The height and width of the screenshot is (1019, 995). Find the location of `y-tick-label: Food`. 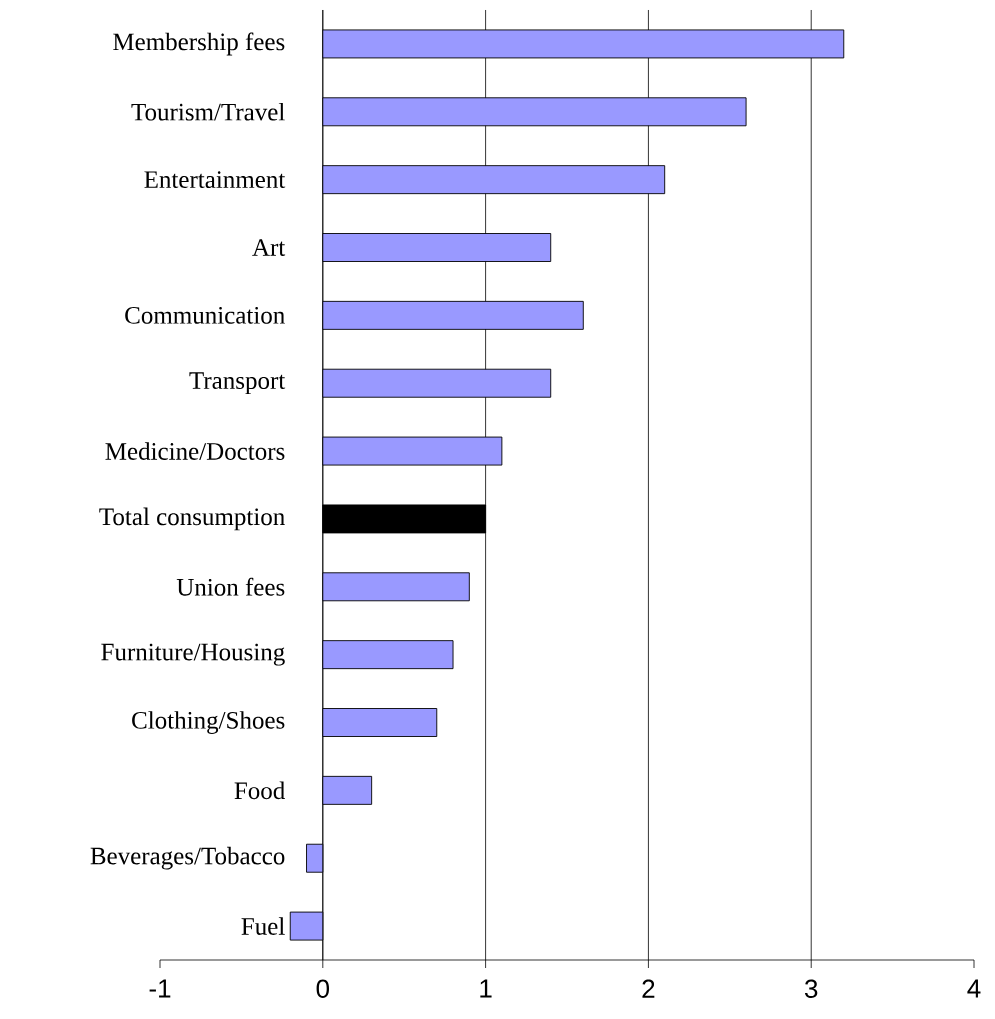

y-tick-label: Food is located at coordinates (259, 790).